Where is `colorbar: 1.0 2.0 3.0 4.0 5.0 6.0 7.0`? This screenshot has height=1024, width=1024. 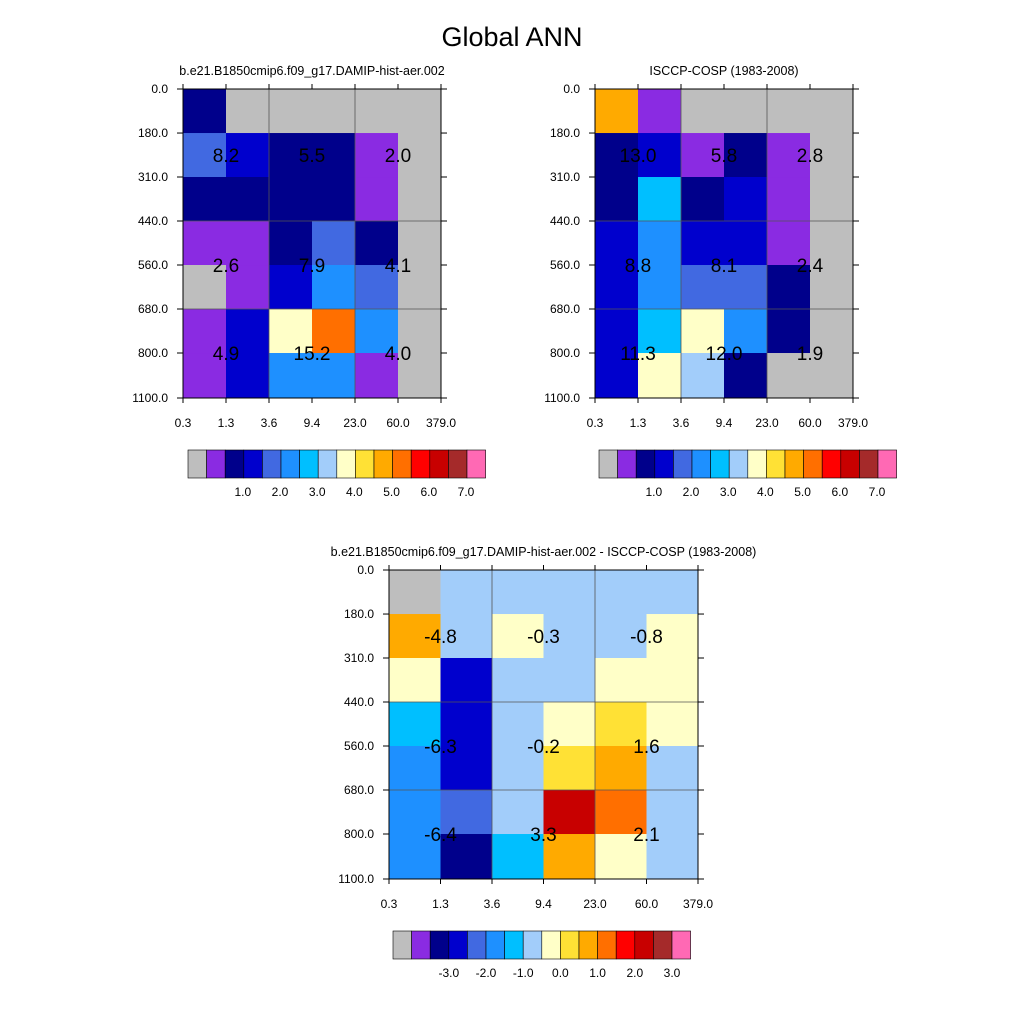 colorbar: 1.0 2.0 3.0 4.0 5.0 6.0 7.0 is located at coordinates (747, 474).